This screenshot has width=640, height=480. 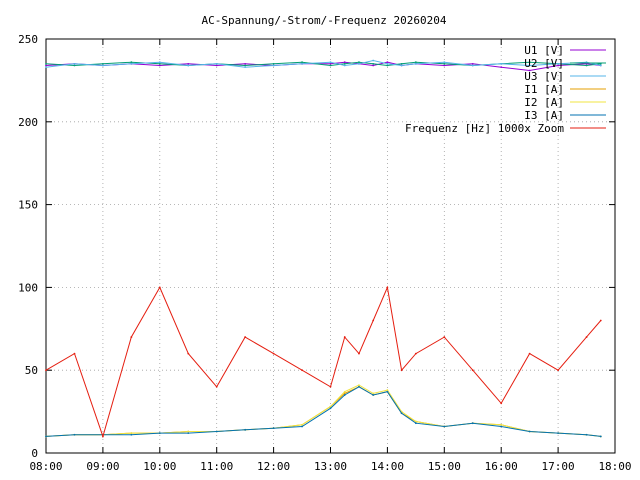 What do you see at coordinates (544, 102) in the screenshot?
I see `legend-label: I2 [A]` at bounding box center [544, 102].